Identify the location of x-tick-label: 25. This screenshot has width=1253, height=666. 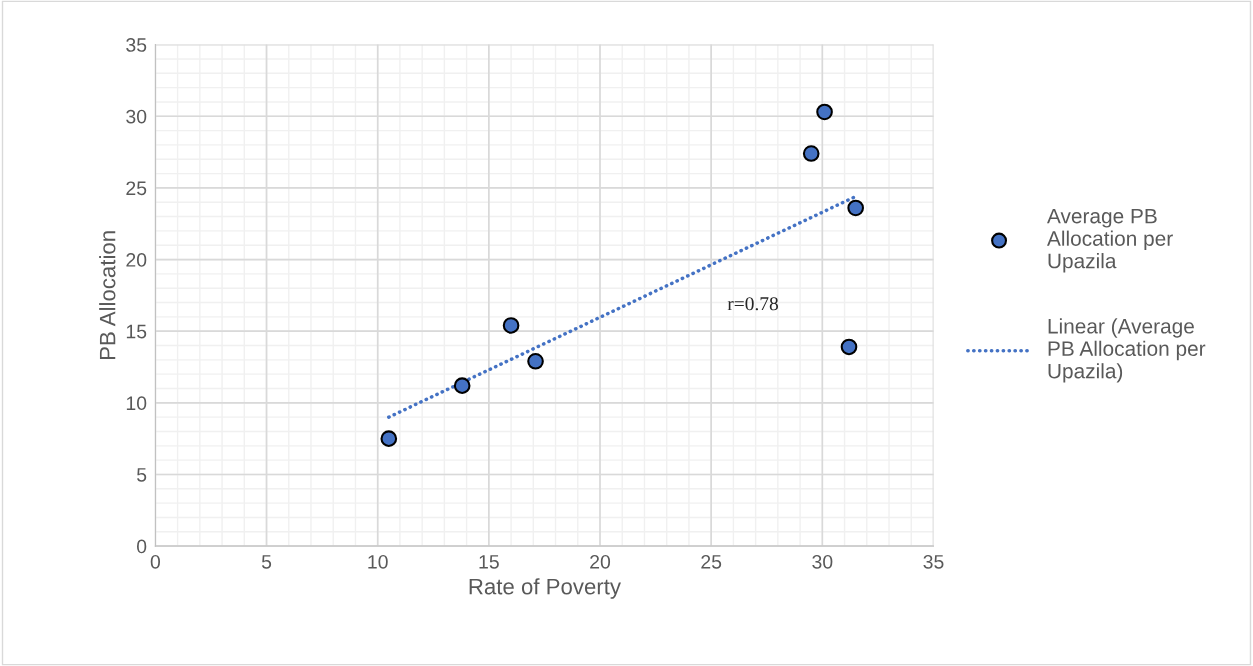
(711, 561).